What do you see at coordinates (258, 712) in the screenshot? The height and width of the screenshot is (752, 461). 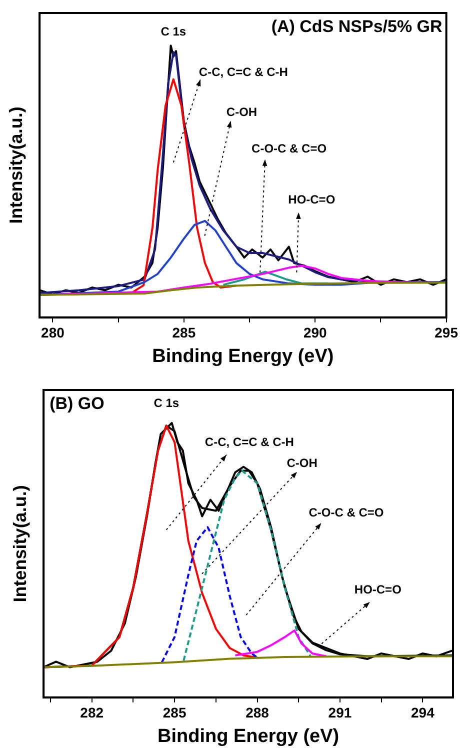 I see `x-tick-label: 288` at bounding box center [258, 712].